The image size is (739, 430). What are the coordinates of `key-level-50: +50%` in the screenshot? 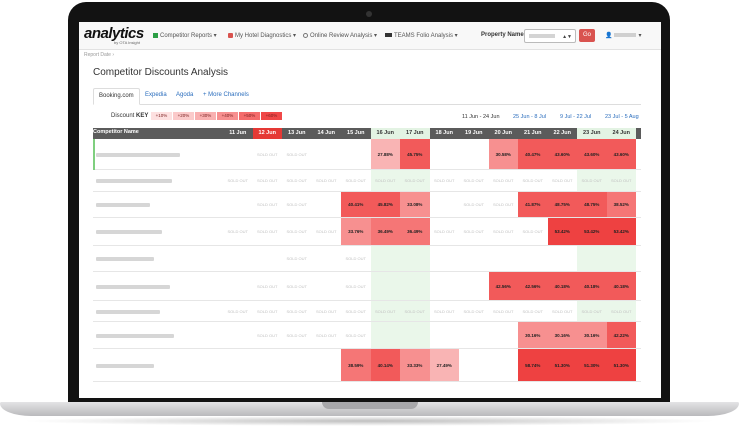 It's located at (249, 116).